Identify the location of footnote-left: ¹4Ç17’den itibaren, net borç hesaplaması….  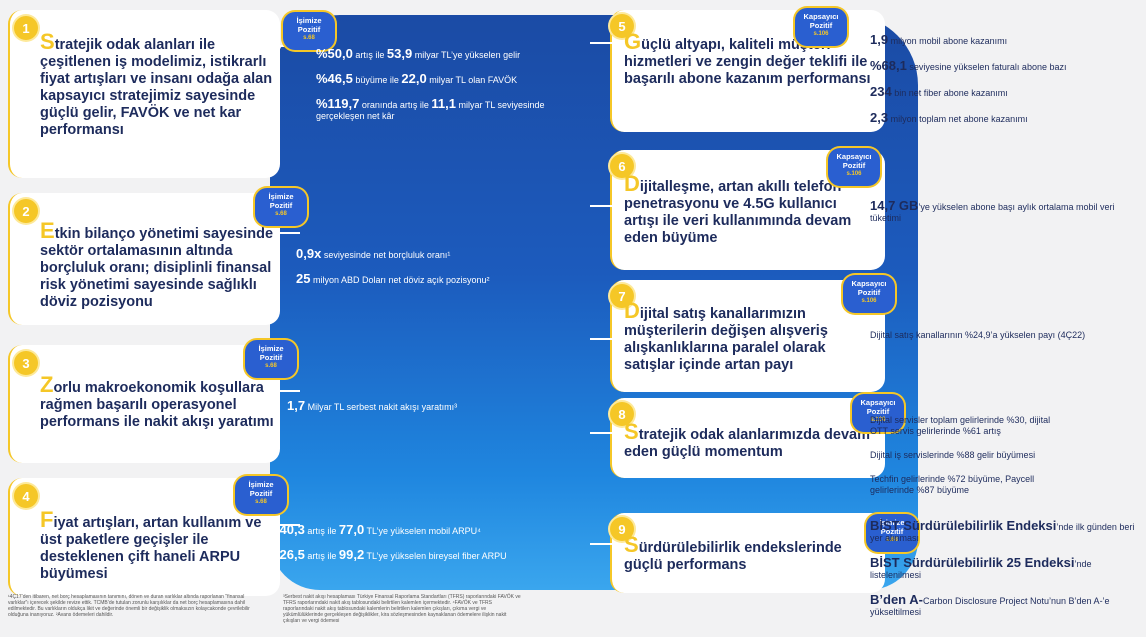
(129, 606).